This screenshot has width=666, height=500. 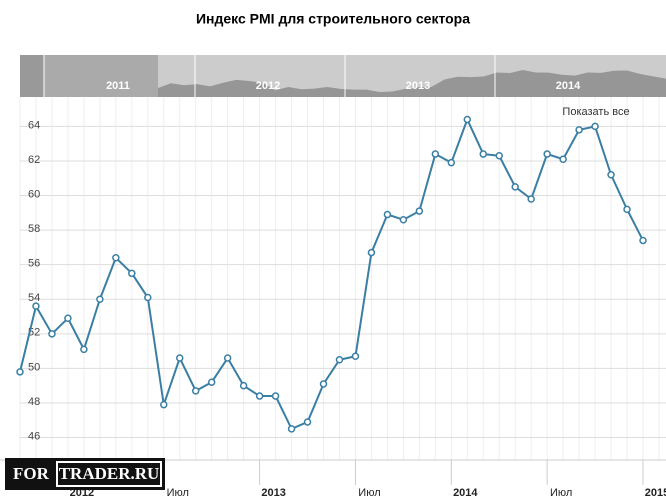 I want to click on watermark-text: TRADER.RU, so click(x=109, y=473).